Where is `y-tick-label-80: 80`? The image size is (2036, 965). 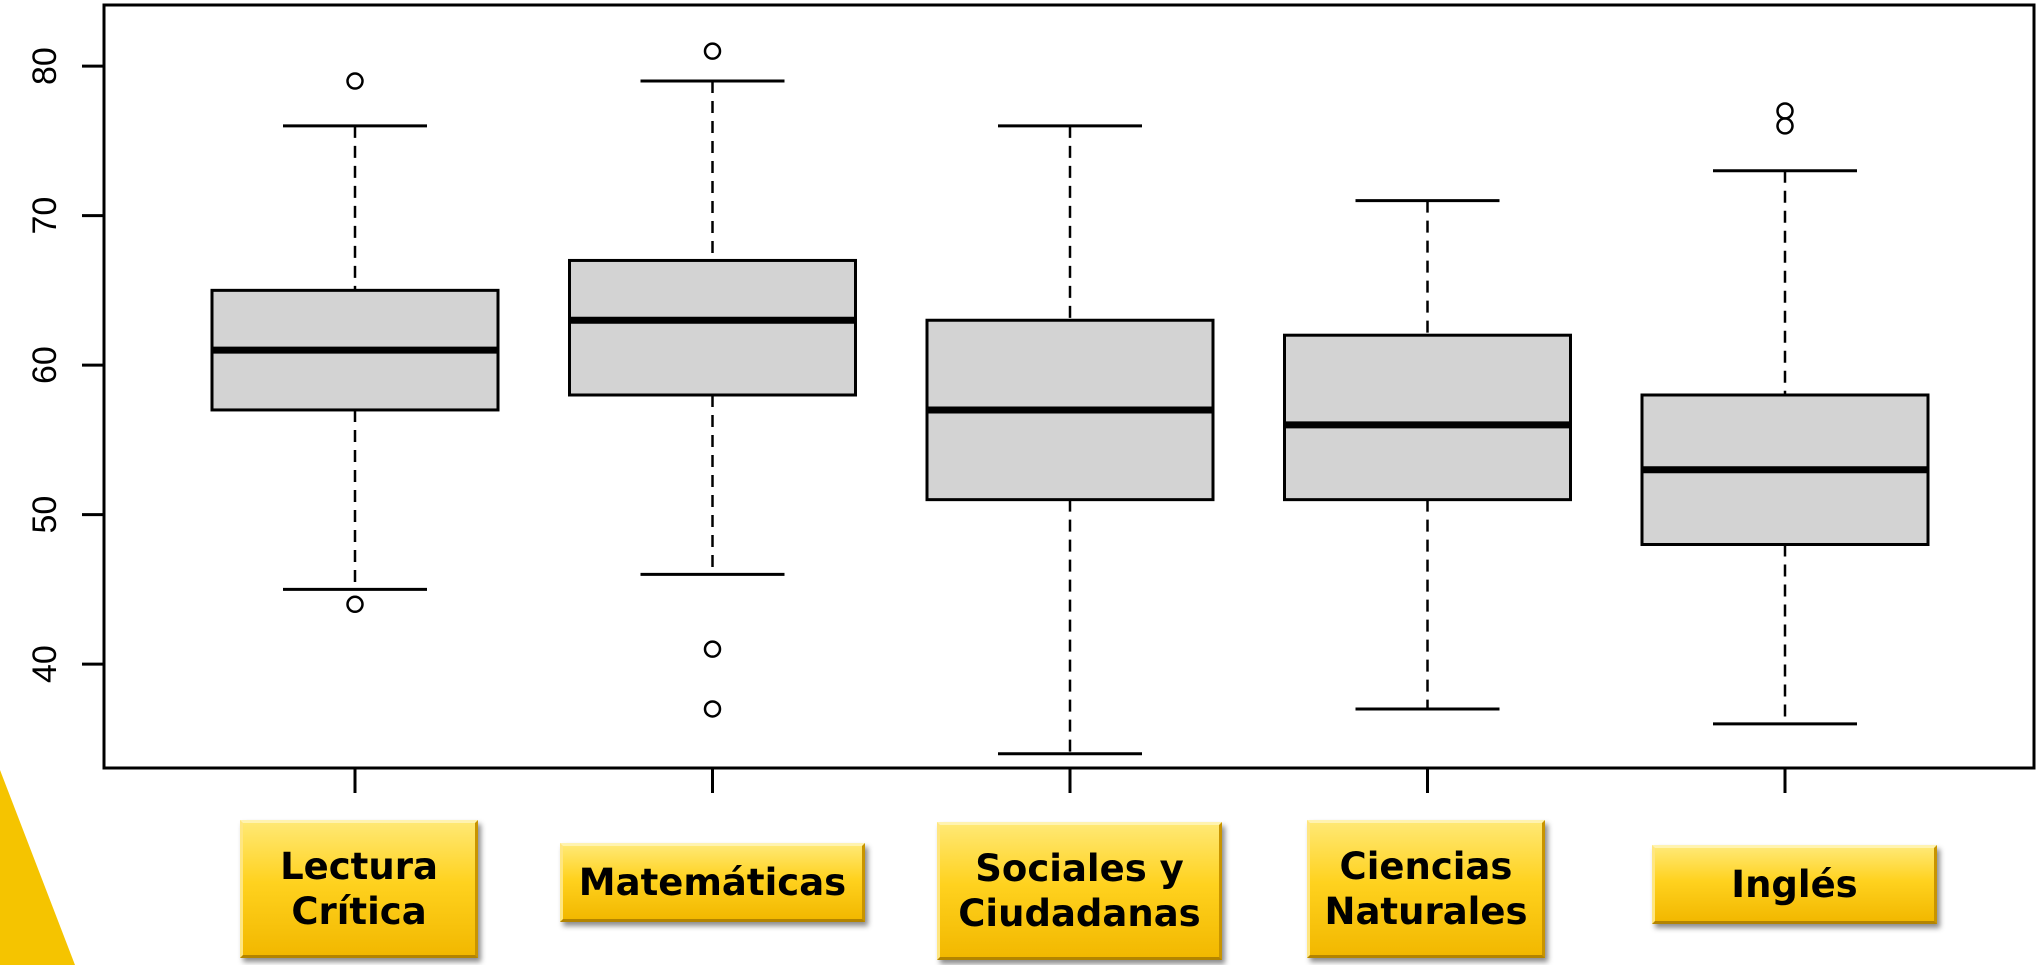 y-tick-label-80: 80 is located at coordinates (45, 66).